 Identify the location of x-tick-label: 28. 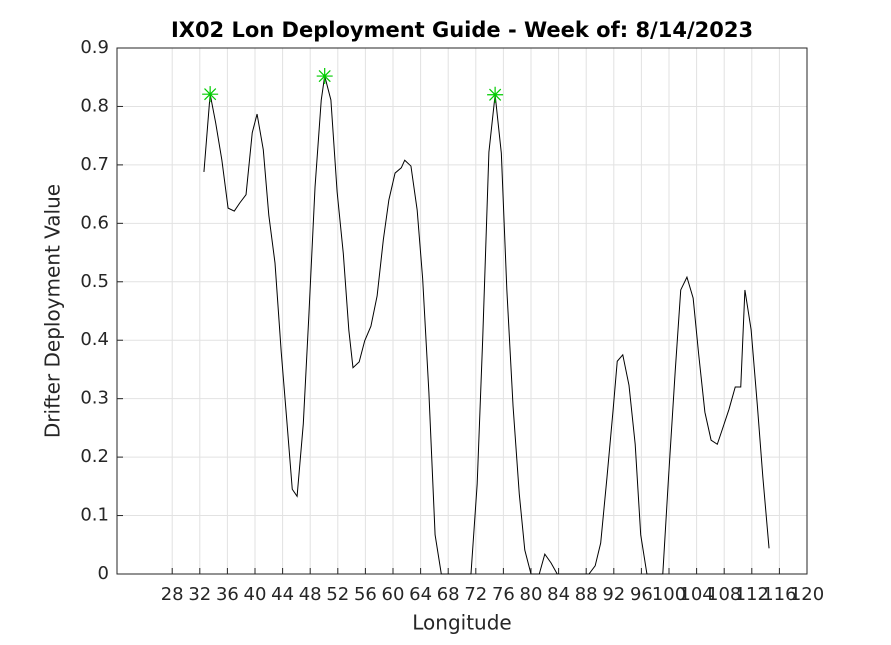
(172, 594).